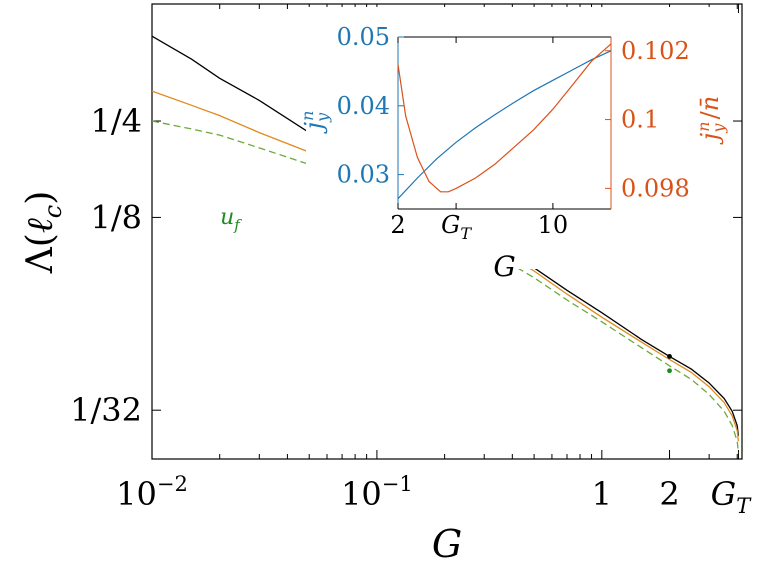  What do you see at coordinates (655, 51) in the screenshot?
I see `inset-right-tick-label: 0.102` at bounding box center [655, 51].